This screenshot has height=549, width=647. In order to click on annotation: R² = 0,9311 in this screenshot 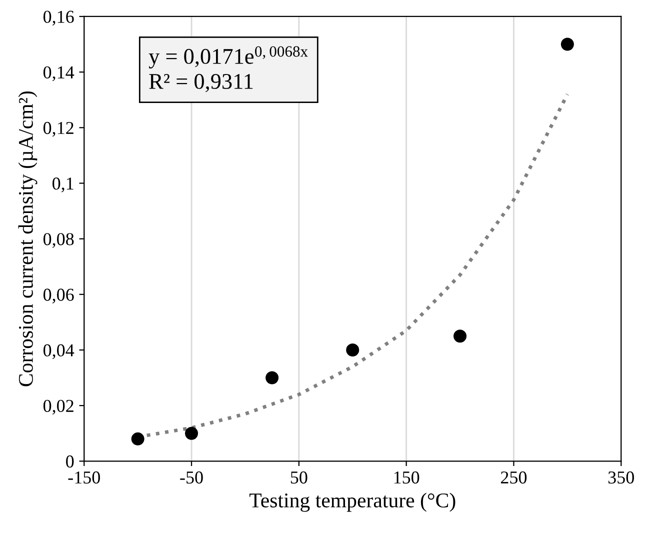, I will do `click(201, 83)`.